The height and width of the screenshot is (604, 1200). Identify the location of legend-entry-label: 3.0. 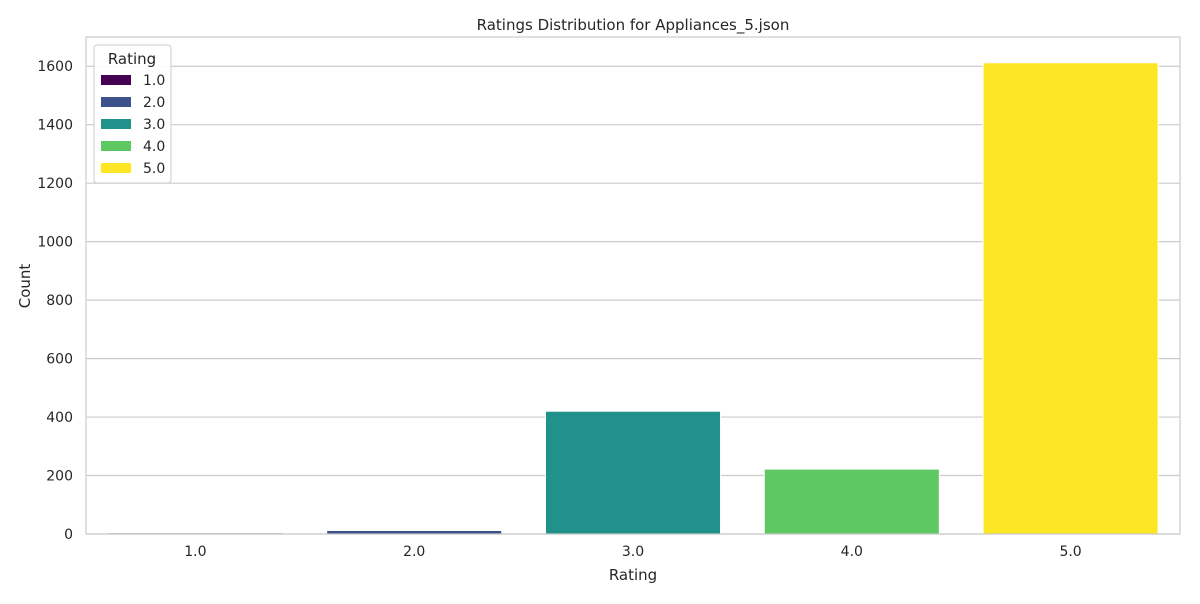
(154, 125).